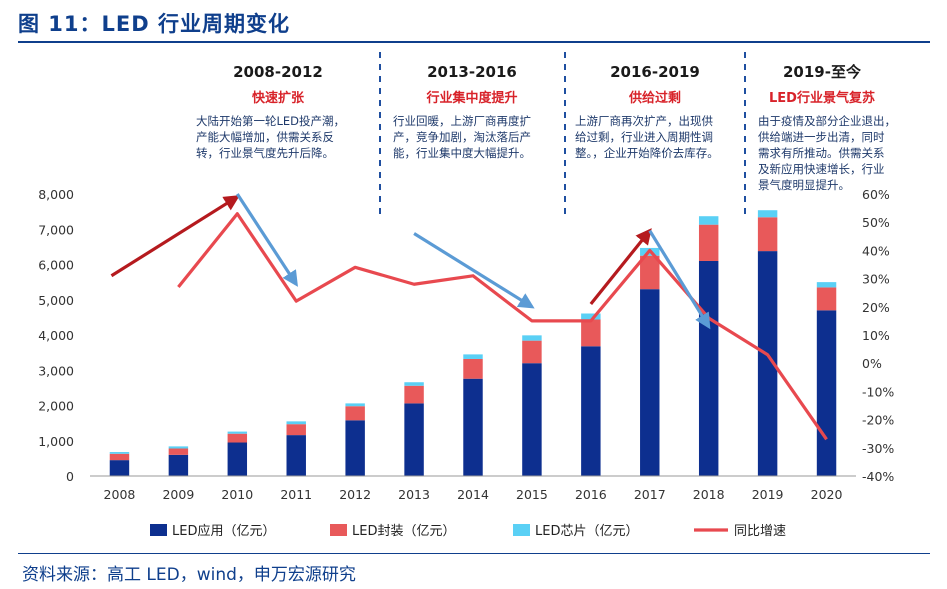  Describe the element at coordinates (119, 468) in the screenshot. I see `bar-application-2008` at that location.